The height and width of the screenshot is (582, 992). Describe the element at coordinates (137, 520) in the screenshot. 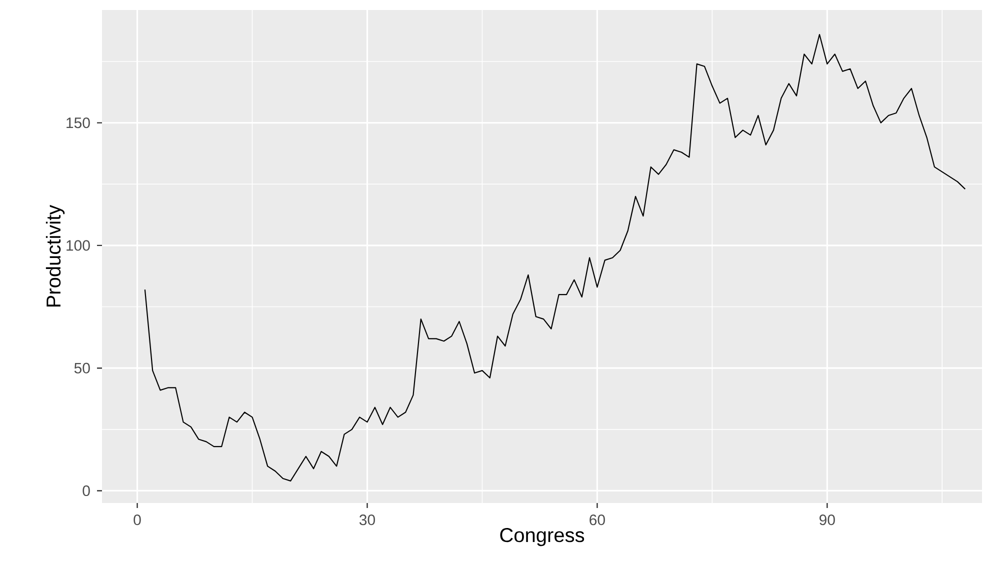

I see `x-tick-label: 0` at that location.